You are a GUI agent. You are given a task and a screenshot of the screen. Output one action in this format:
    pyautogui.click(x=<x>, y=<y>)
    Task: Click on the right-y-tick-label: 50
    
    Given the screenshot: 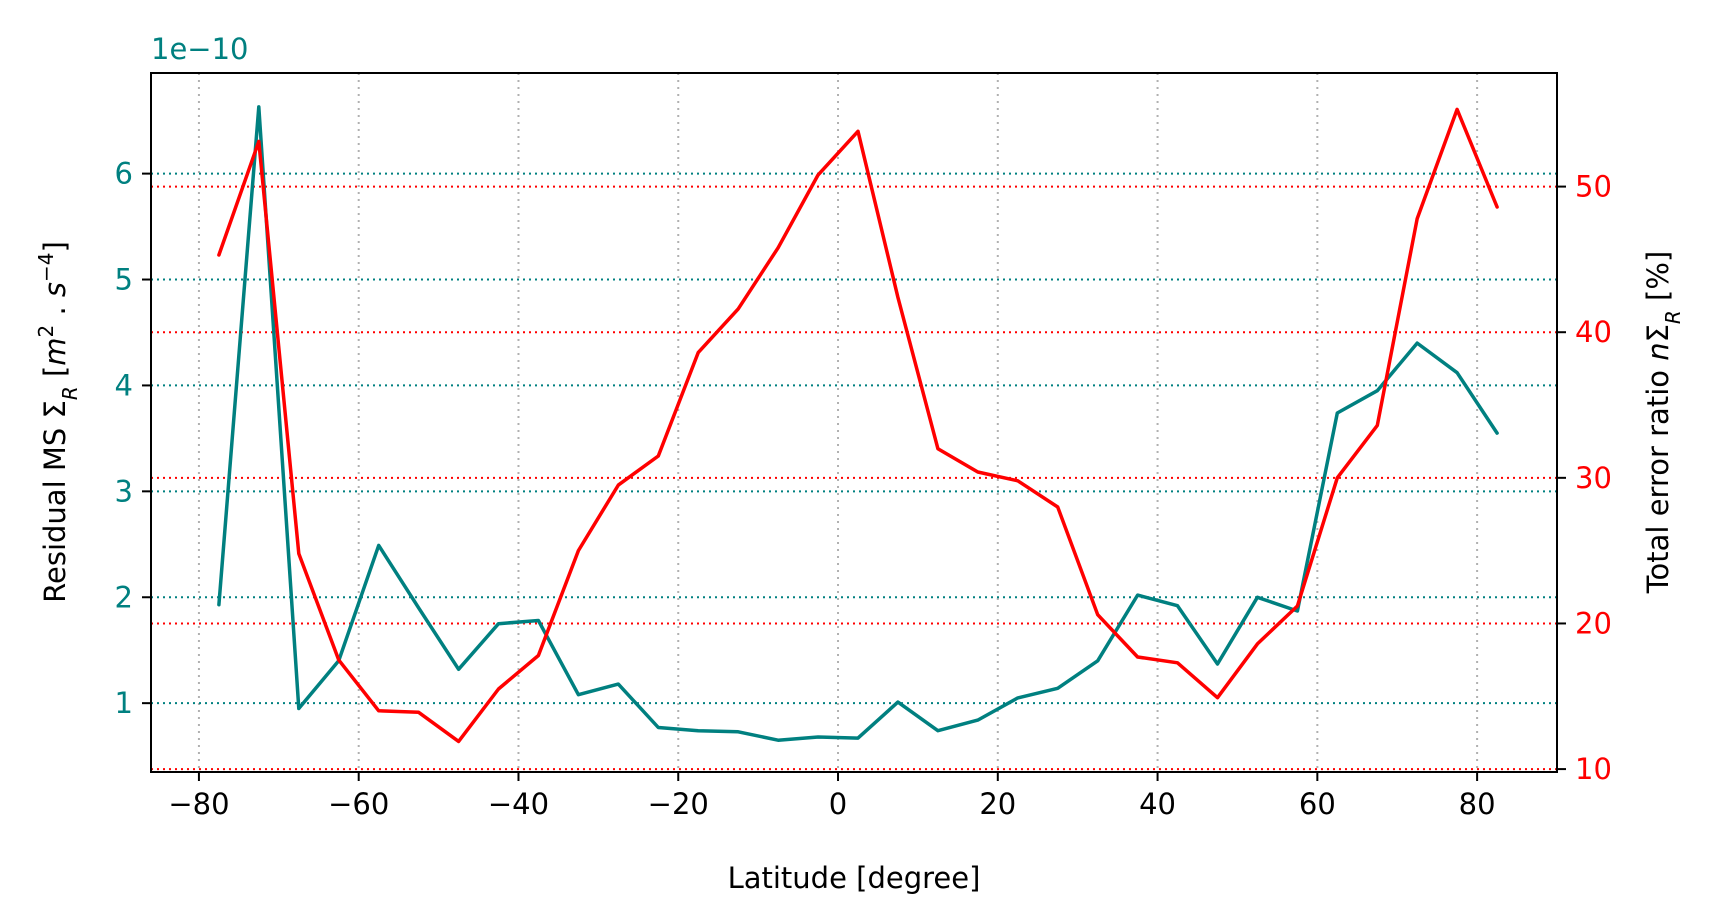 What is the action you would take?
    pyautogui.click(x=1593, y=187)
    